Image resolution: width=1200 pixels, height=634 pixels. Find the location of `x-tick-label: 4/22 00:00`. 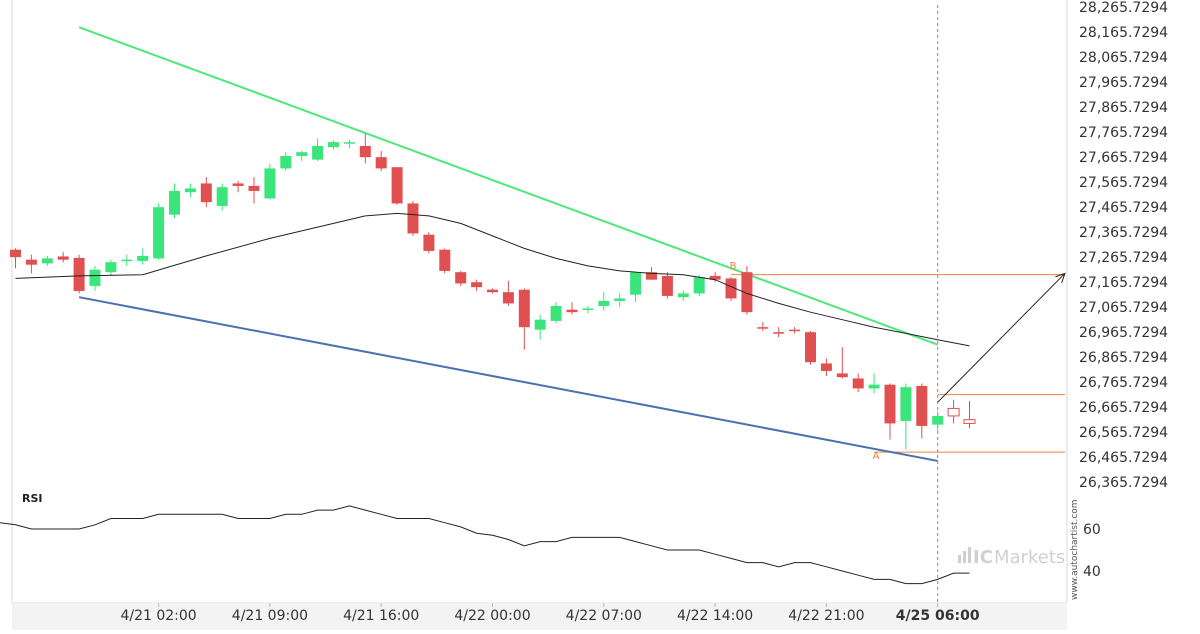

x-tick-label: 4/22 00:00 is located at coordinates (492, 616).